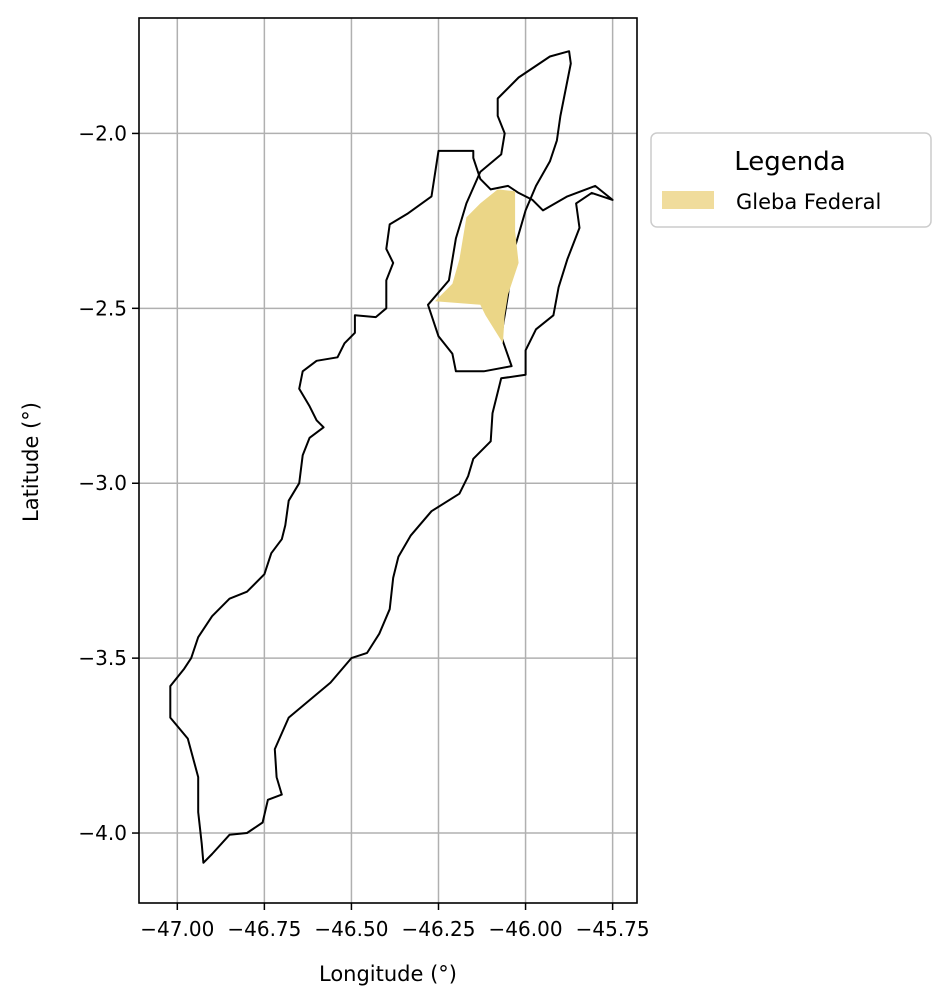 This screenshot has width=949, height=1006. I want to click on y-tick-label: −3.0, so click(102, 483).